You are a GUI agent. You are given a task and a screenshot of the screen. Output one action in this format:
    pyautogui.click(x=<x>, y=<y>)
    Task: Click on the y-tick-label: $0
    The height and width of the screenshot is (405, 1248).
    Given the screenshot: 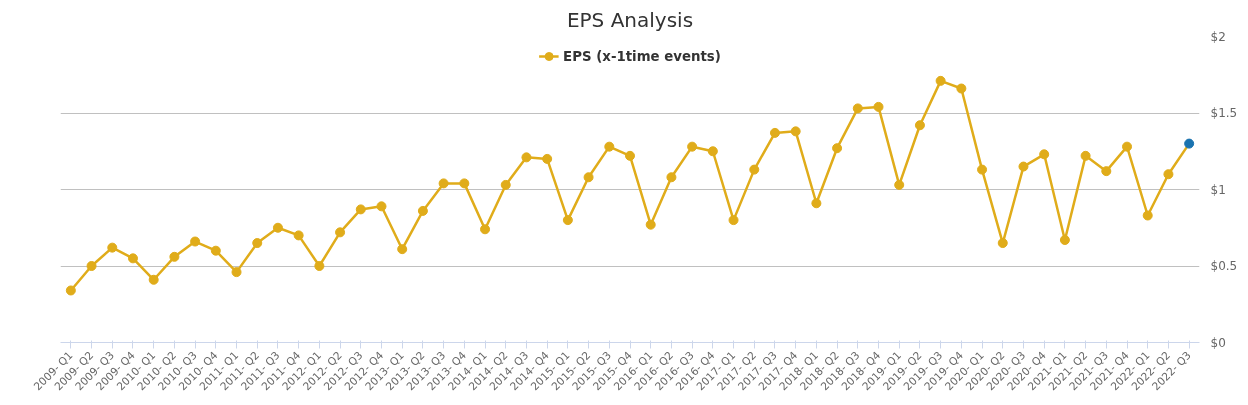 What is the action you would take?
    pyautogui.click(x=1218, y=342)
    